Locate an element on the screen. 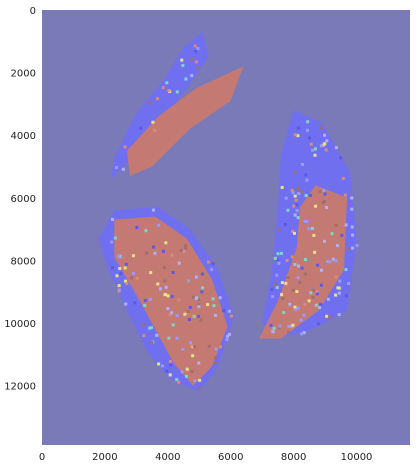 The width and height of the screenshot is (418, 470). x-tick-label: 6000 is located at coordinates (230, 457).